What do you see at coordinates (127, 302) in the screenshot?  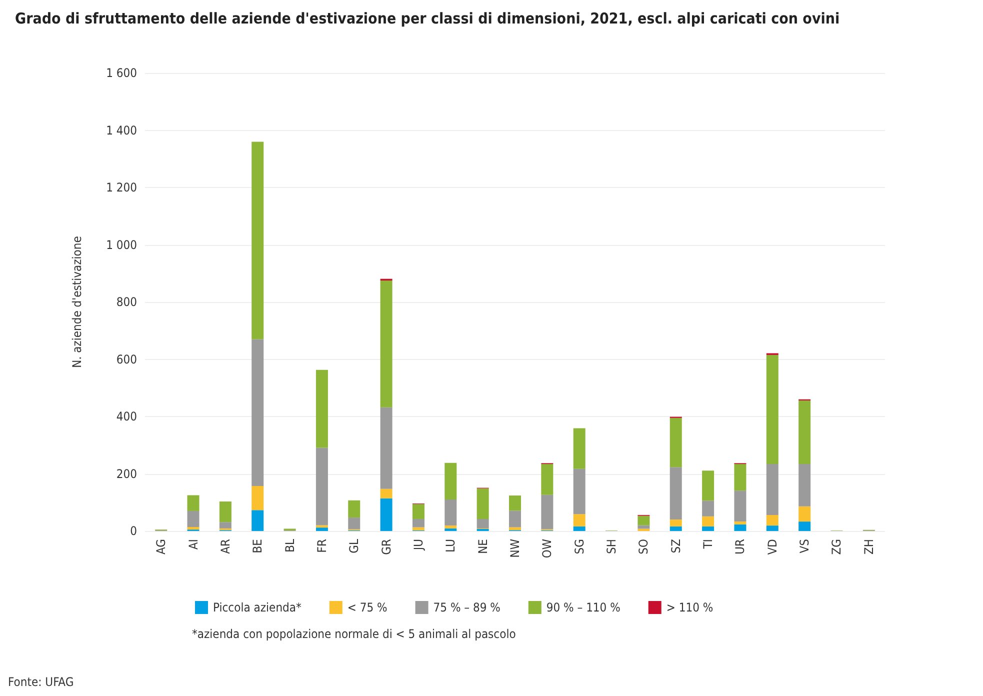 I see `y-tick-label: 800` at bounding box center [127, 302].